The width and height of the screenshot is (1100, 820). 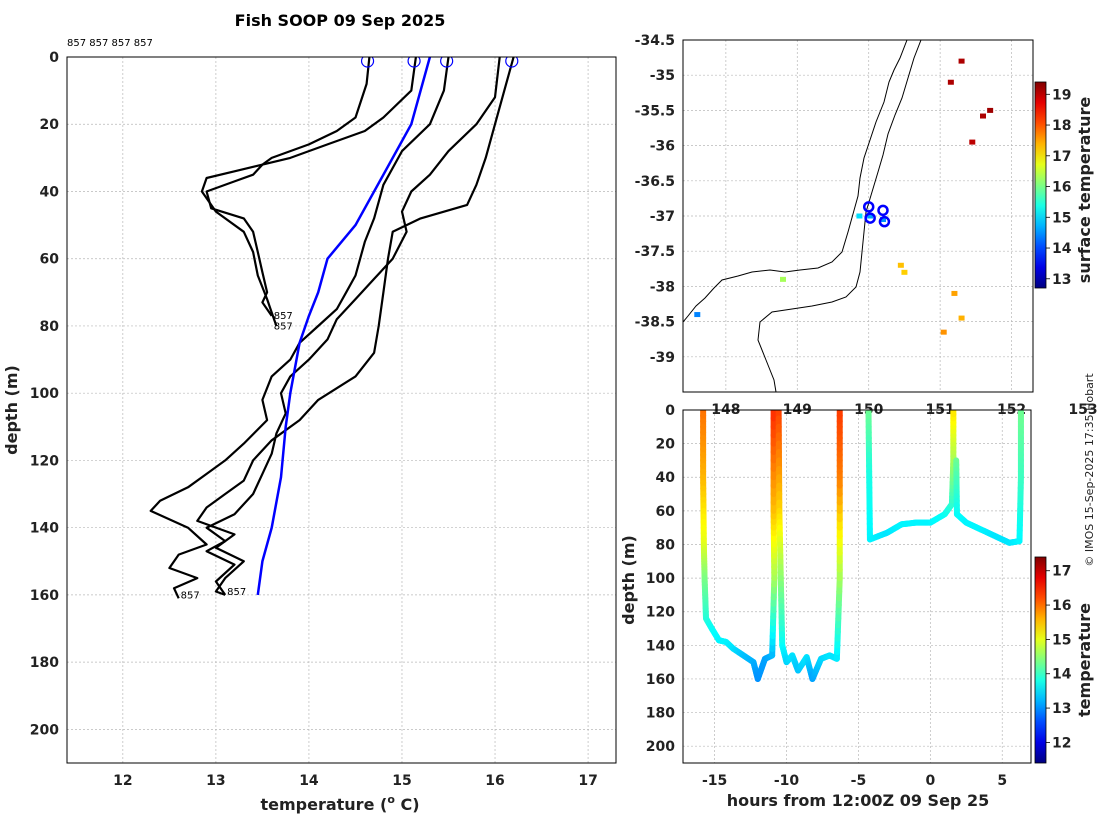 I want to click on time-y-tick: 200, so click(x=660, y=747).